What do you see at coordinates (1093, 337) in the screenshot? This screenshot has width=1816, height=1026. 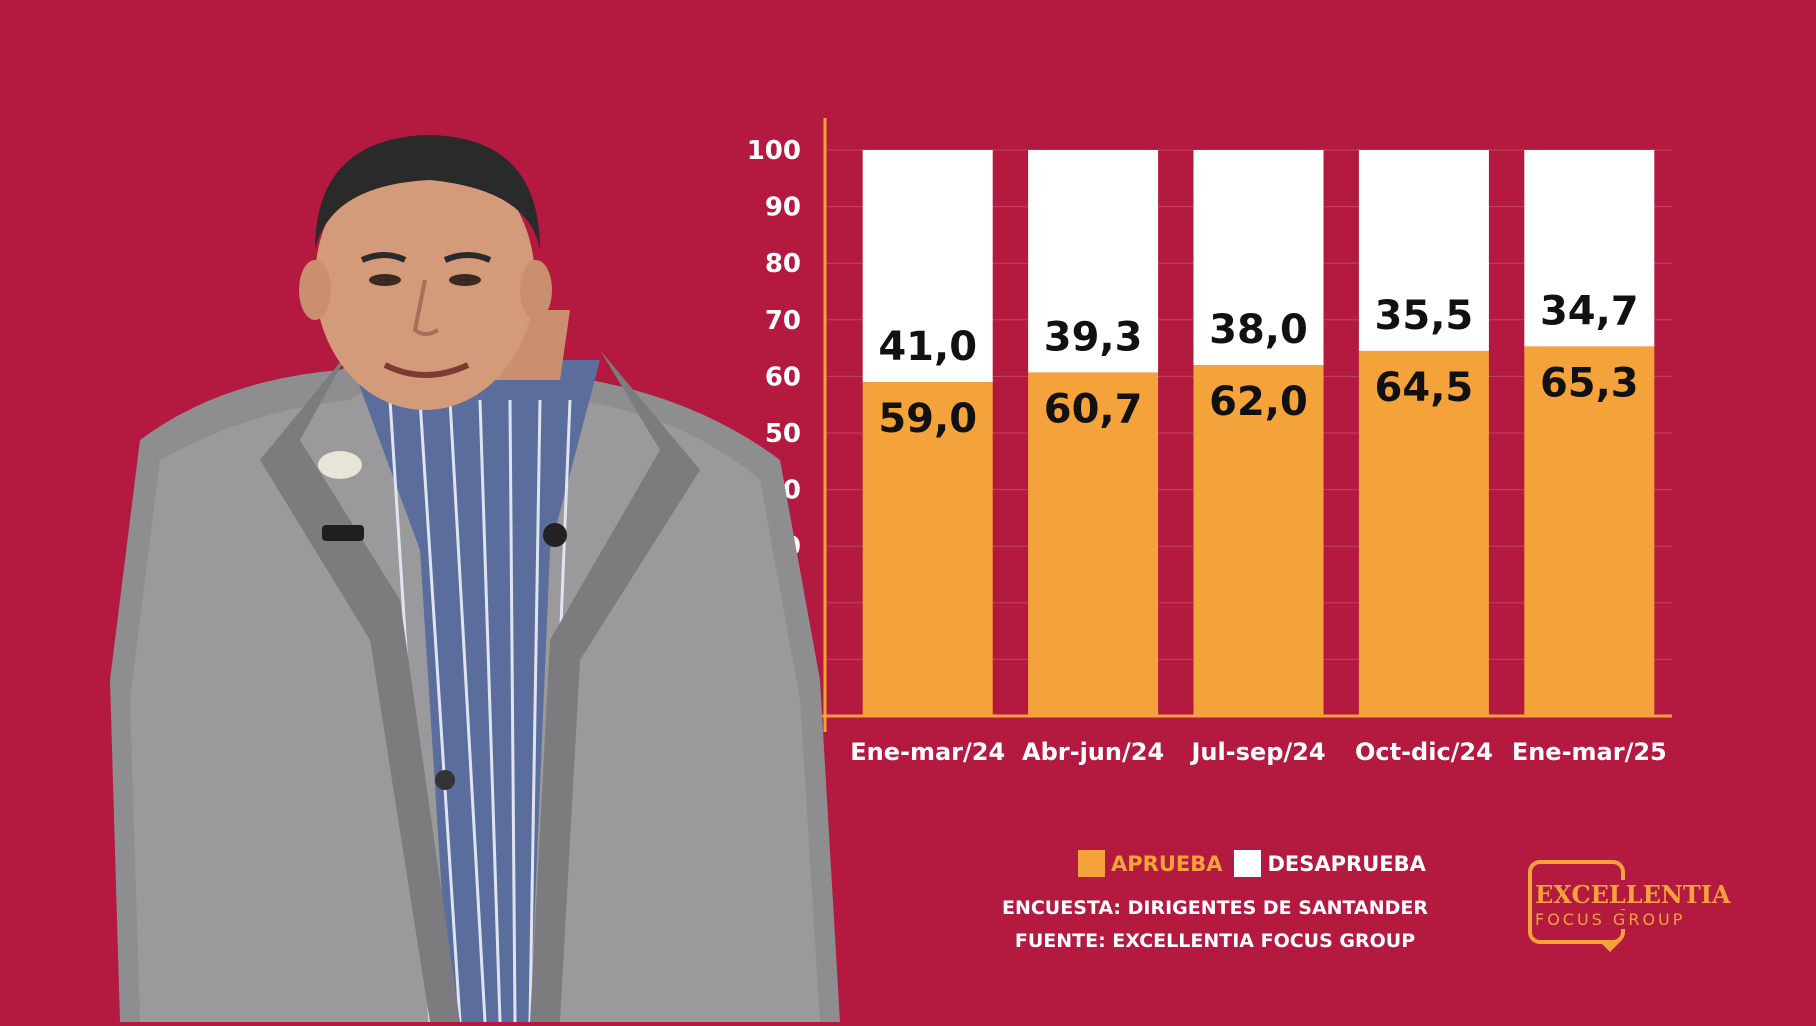 I see `data-label-disapprove: 39,3` at bounding box center [1093, 337].